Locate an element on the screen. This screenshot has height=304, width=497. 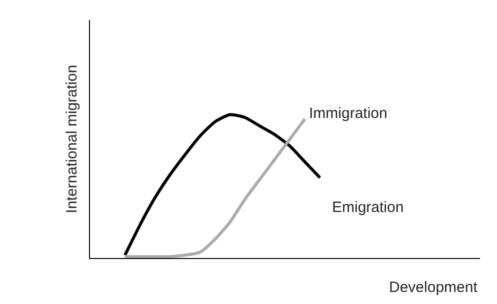
series-label: Emigration is located at coordinates (368, 207).